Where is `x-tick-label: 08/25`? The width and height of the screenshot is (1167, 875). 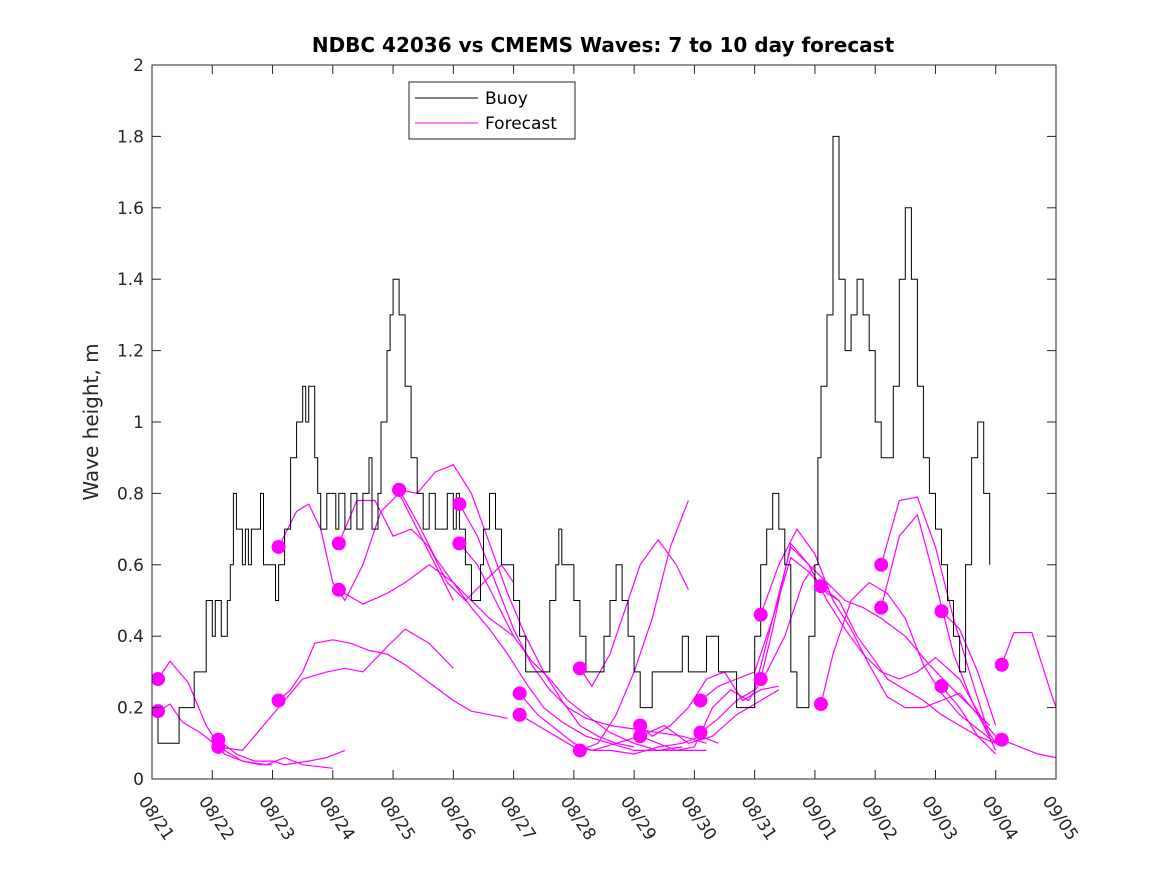 x-tick-label: 08/25 is located at coordinates (397, 819).